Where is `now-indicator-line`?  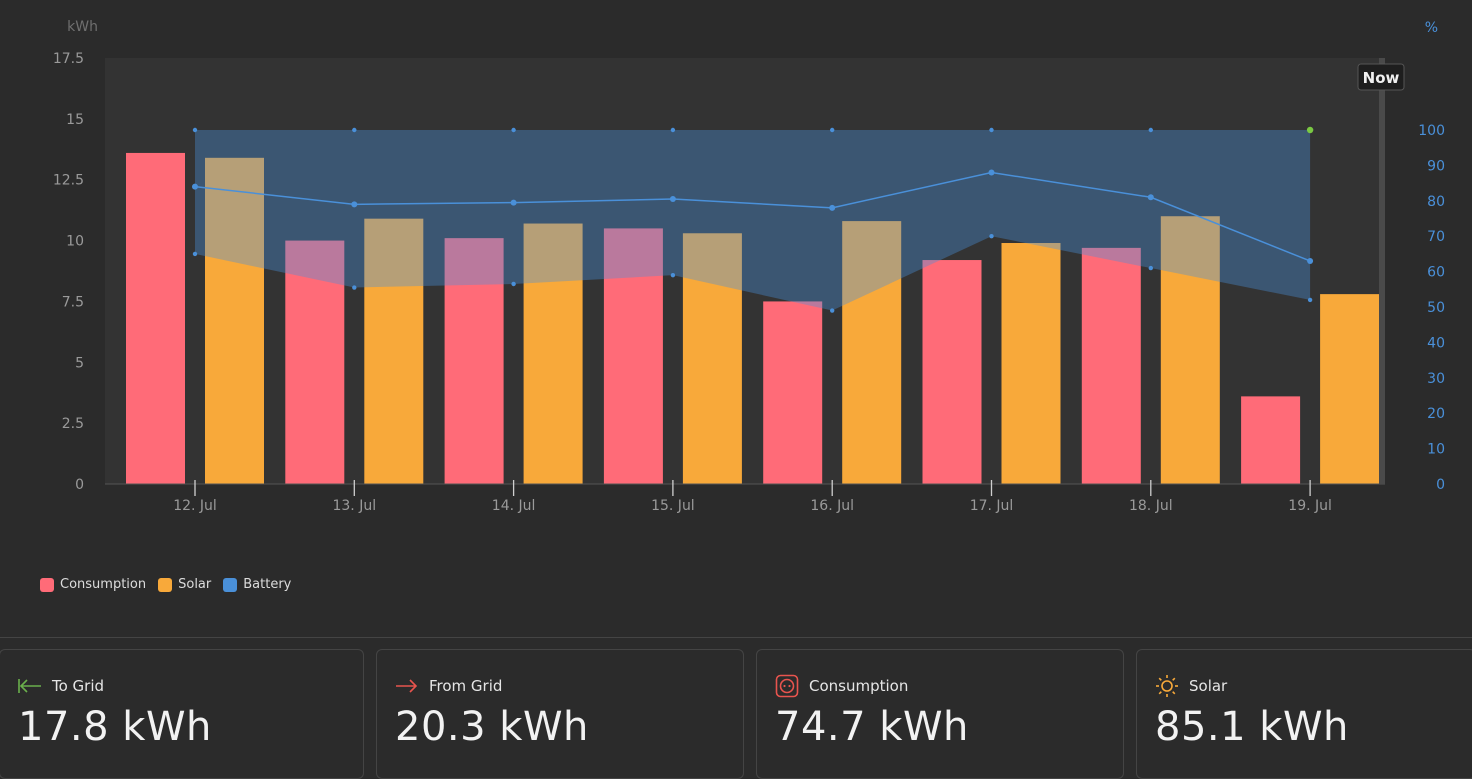
now-indicator-line is located at coordinates (1382, 271).